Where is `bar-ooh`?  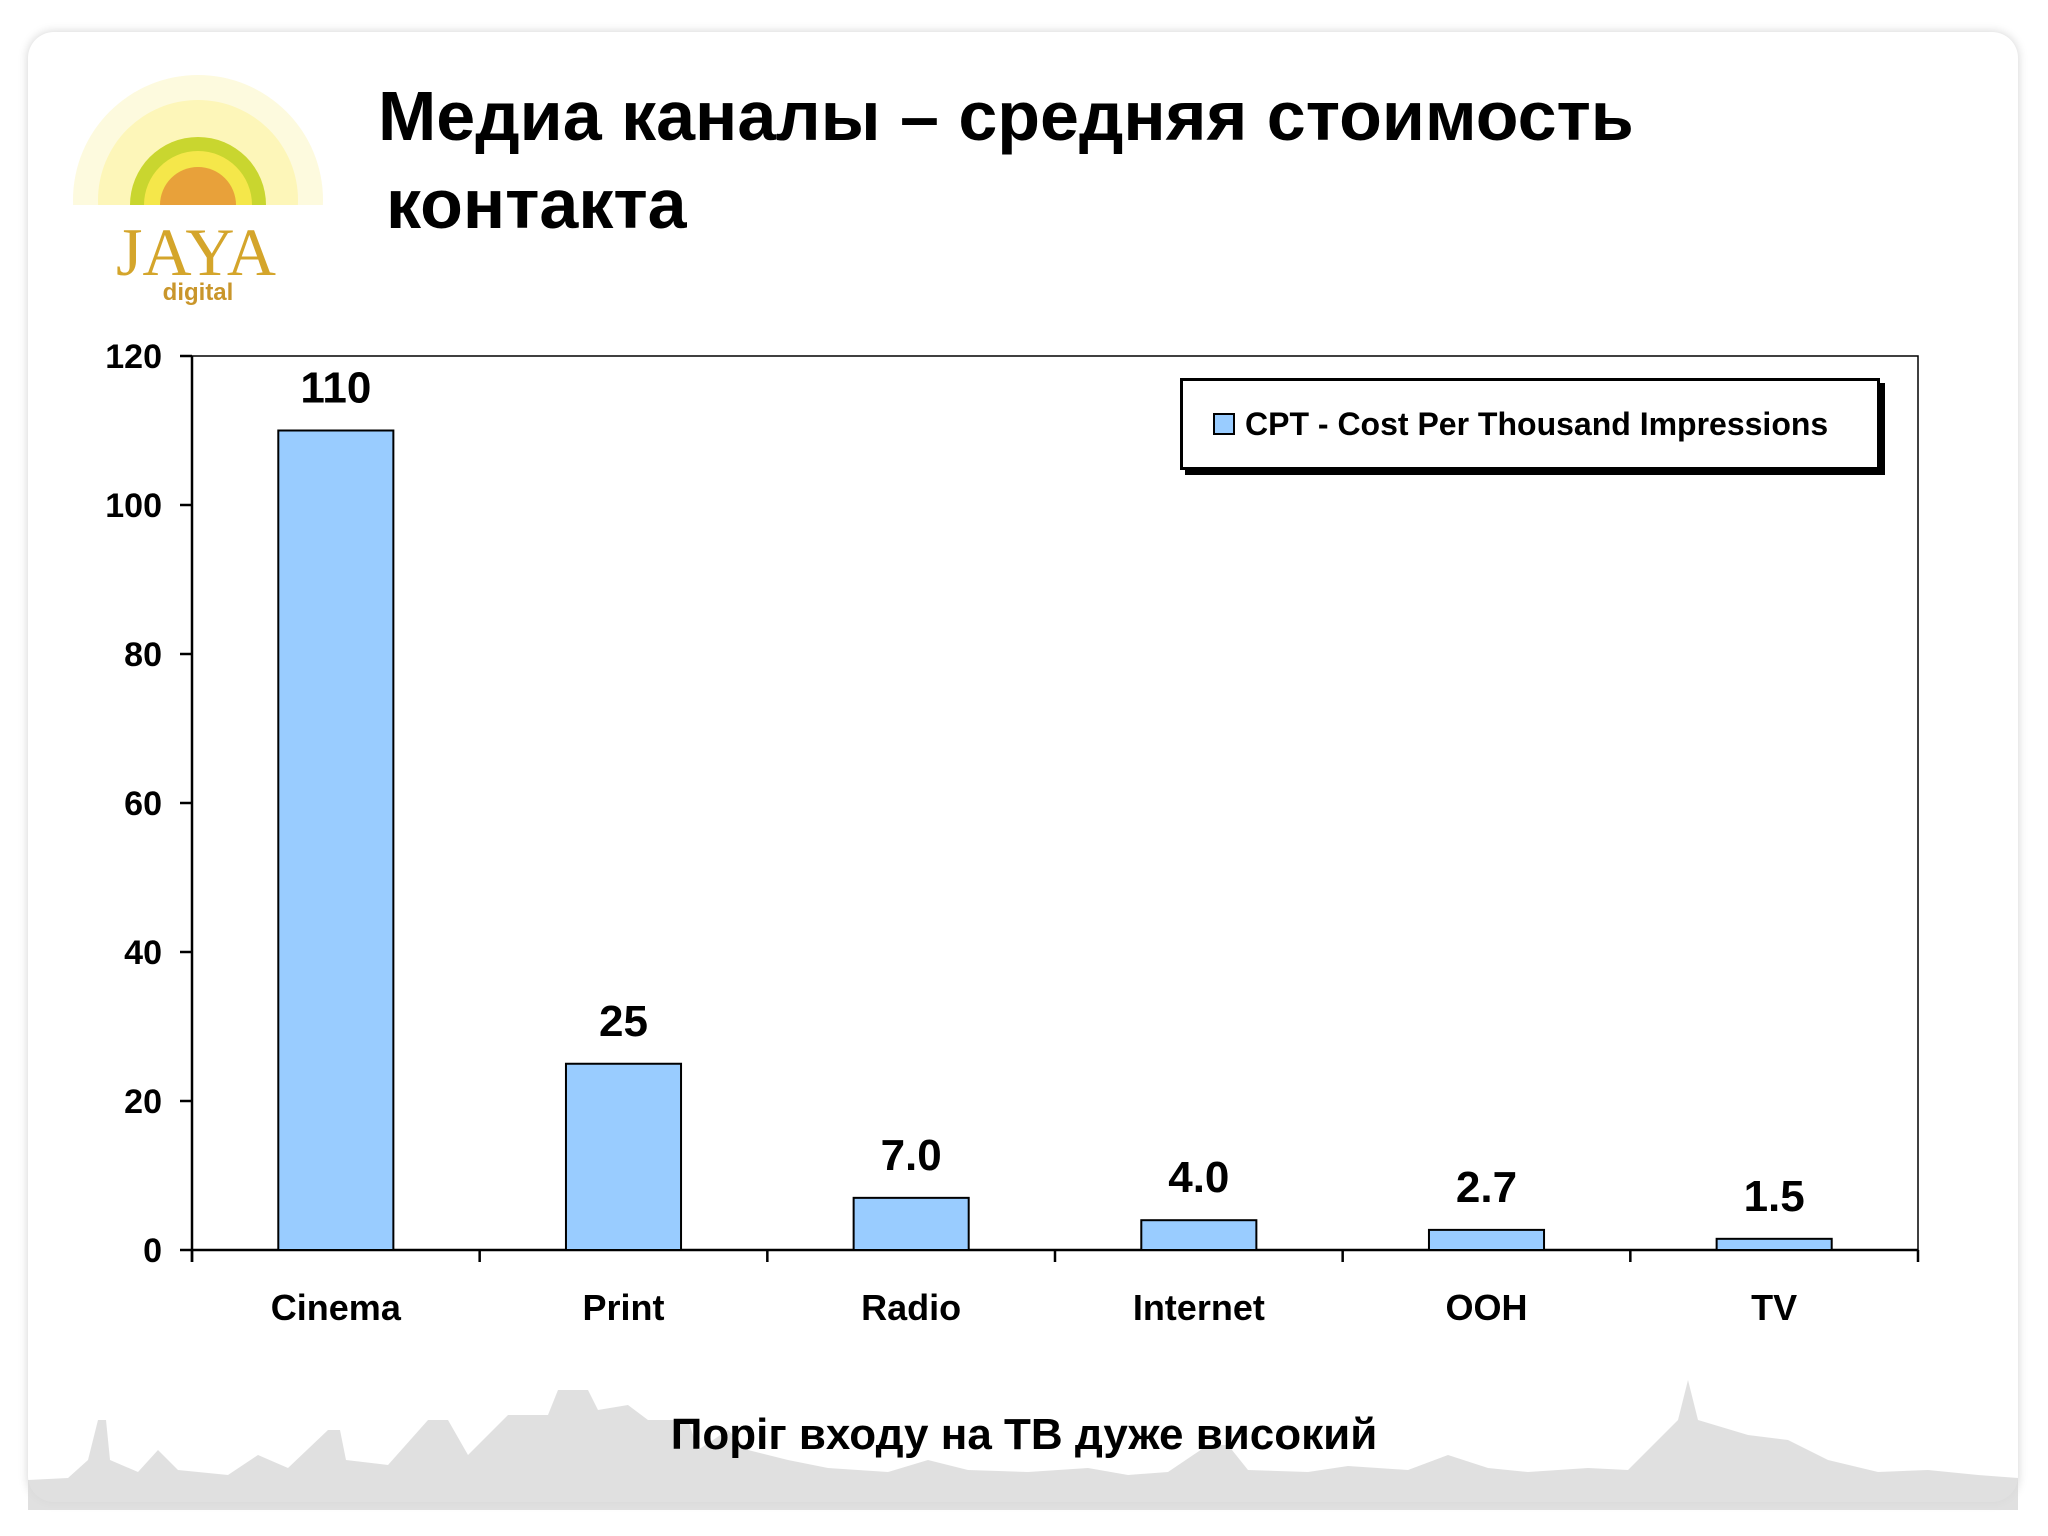 bar-ooh is located at coordinates (1486, 1240).